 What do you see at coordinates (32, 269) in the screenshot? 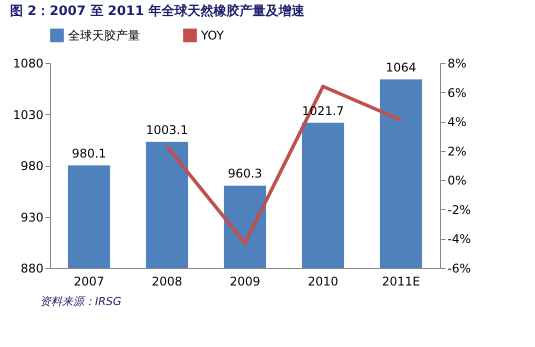
I see `y-tick-label: 880` at bounding box center [32, 269].